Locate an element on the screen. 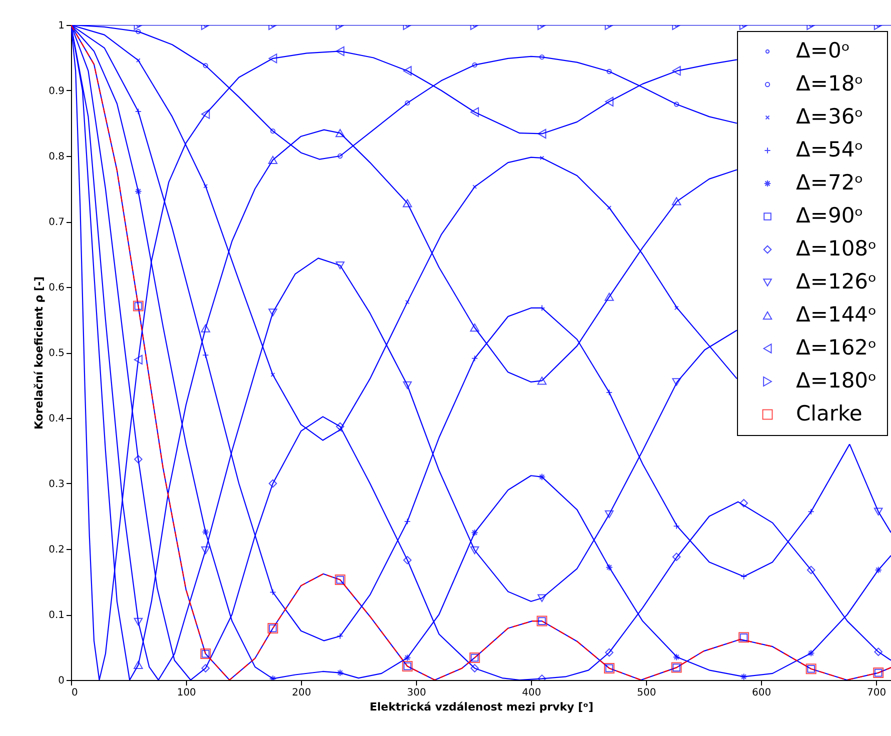 The width and height of the screenshot is (891, 736). y-tick-label: 0.1 is located at coordinates (56, 615).